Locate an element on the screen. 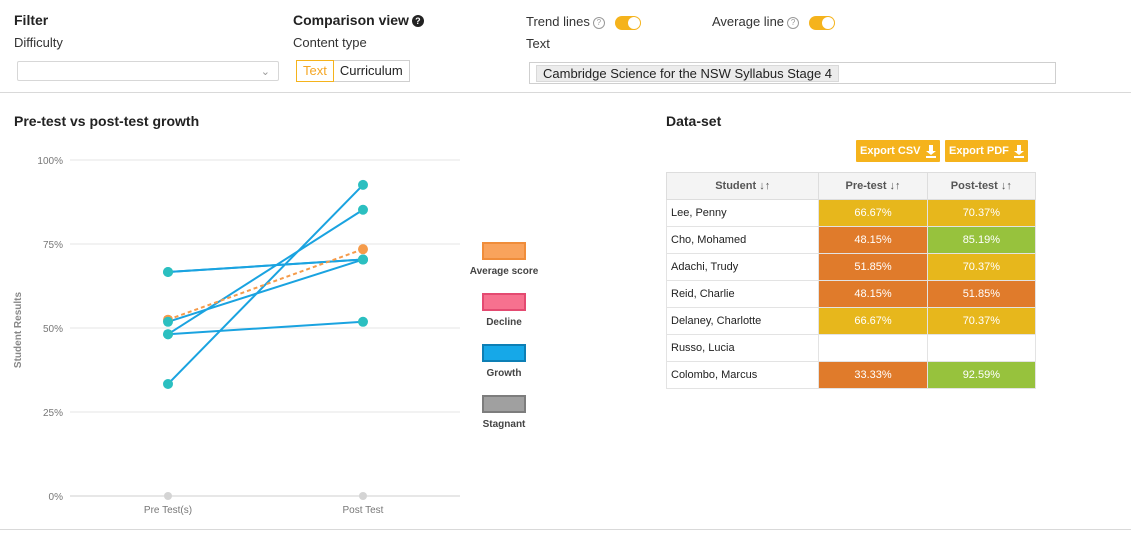 This screenshot has height=537, width=1142. trend-lines-toggle is located at coordinates (627, 22).